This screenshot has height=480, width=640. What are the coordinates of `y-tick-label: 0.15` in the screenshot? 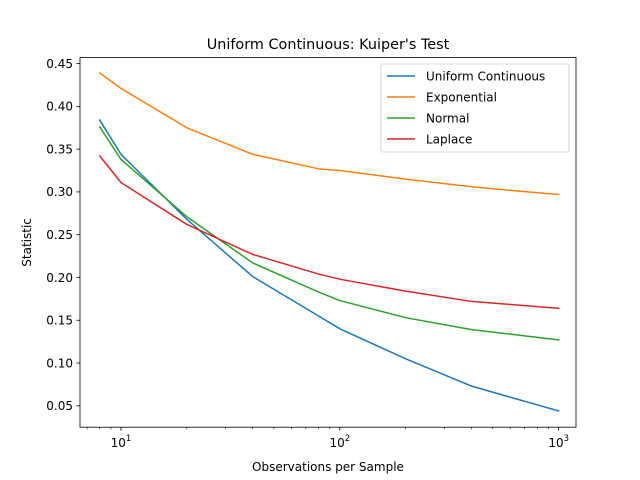 It's located at (59, 321).